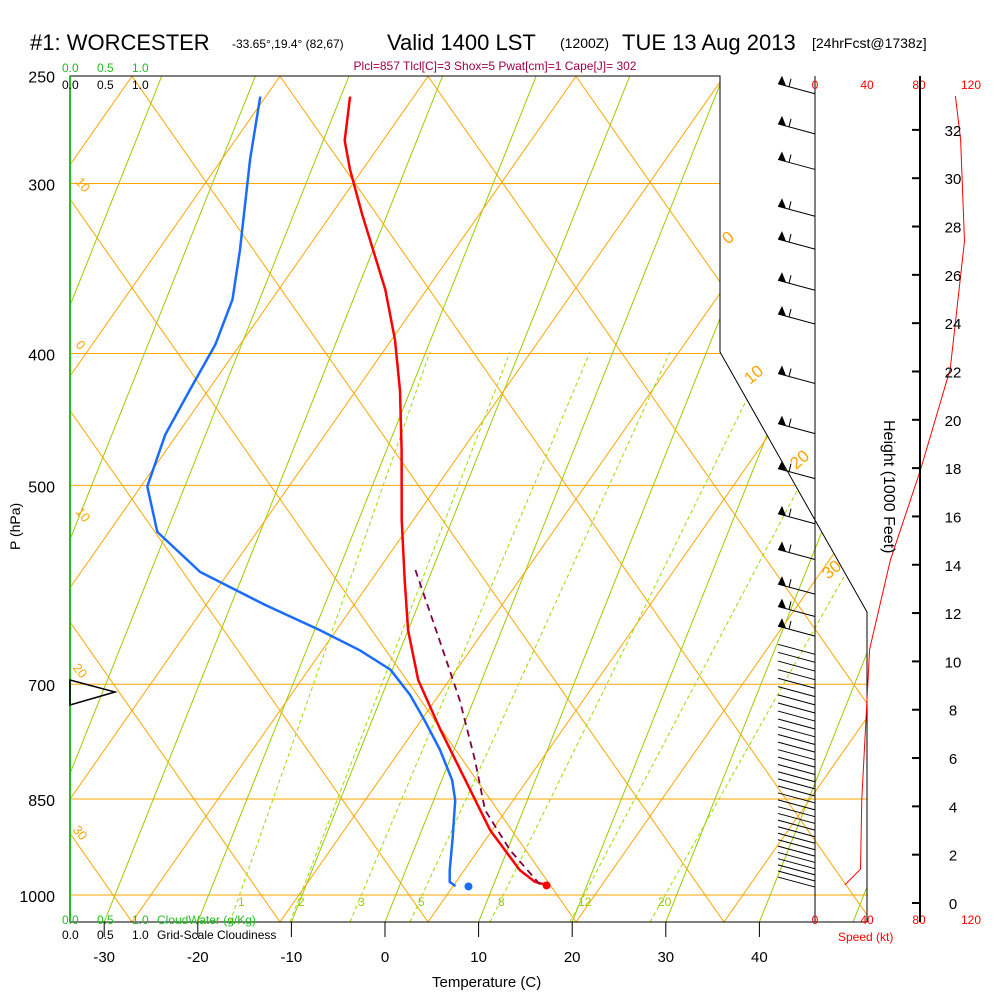 This screenshot has width=1000, height=1000. I want to click on speed-tick-top: 120, so click(971, 85).